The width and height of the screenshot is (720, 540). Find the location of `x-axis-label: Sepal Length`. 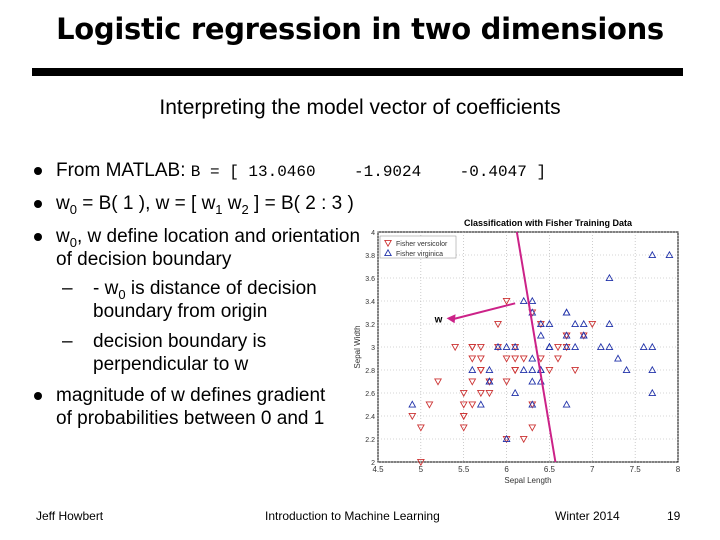

x-axis-label: Sepal Length is located at coordinates (527, 480).